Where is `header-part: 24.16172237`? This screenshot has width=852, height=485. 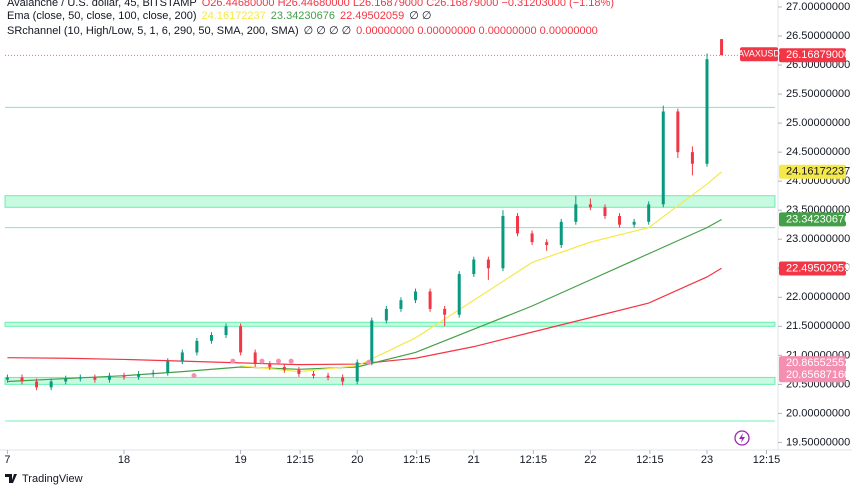
header-part: 24.16172237 is located at coordinates (234, 16).